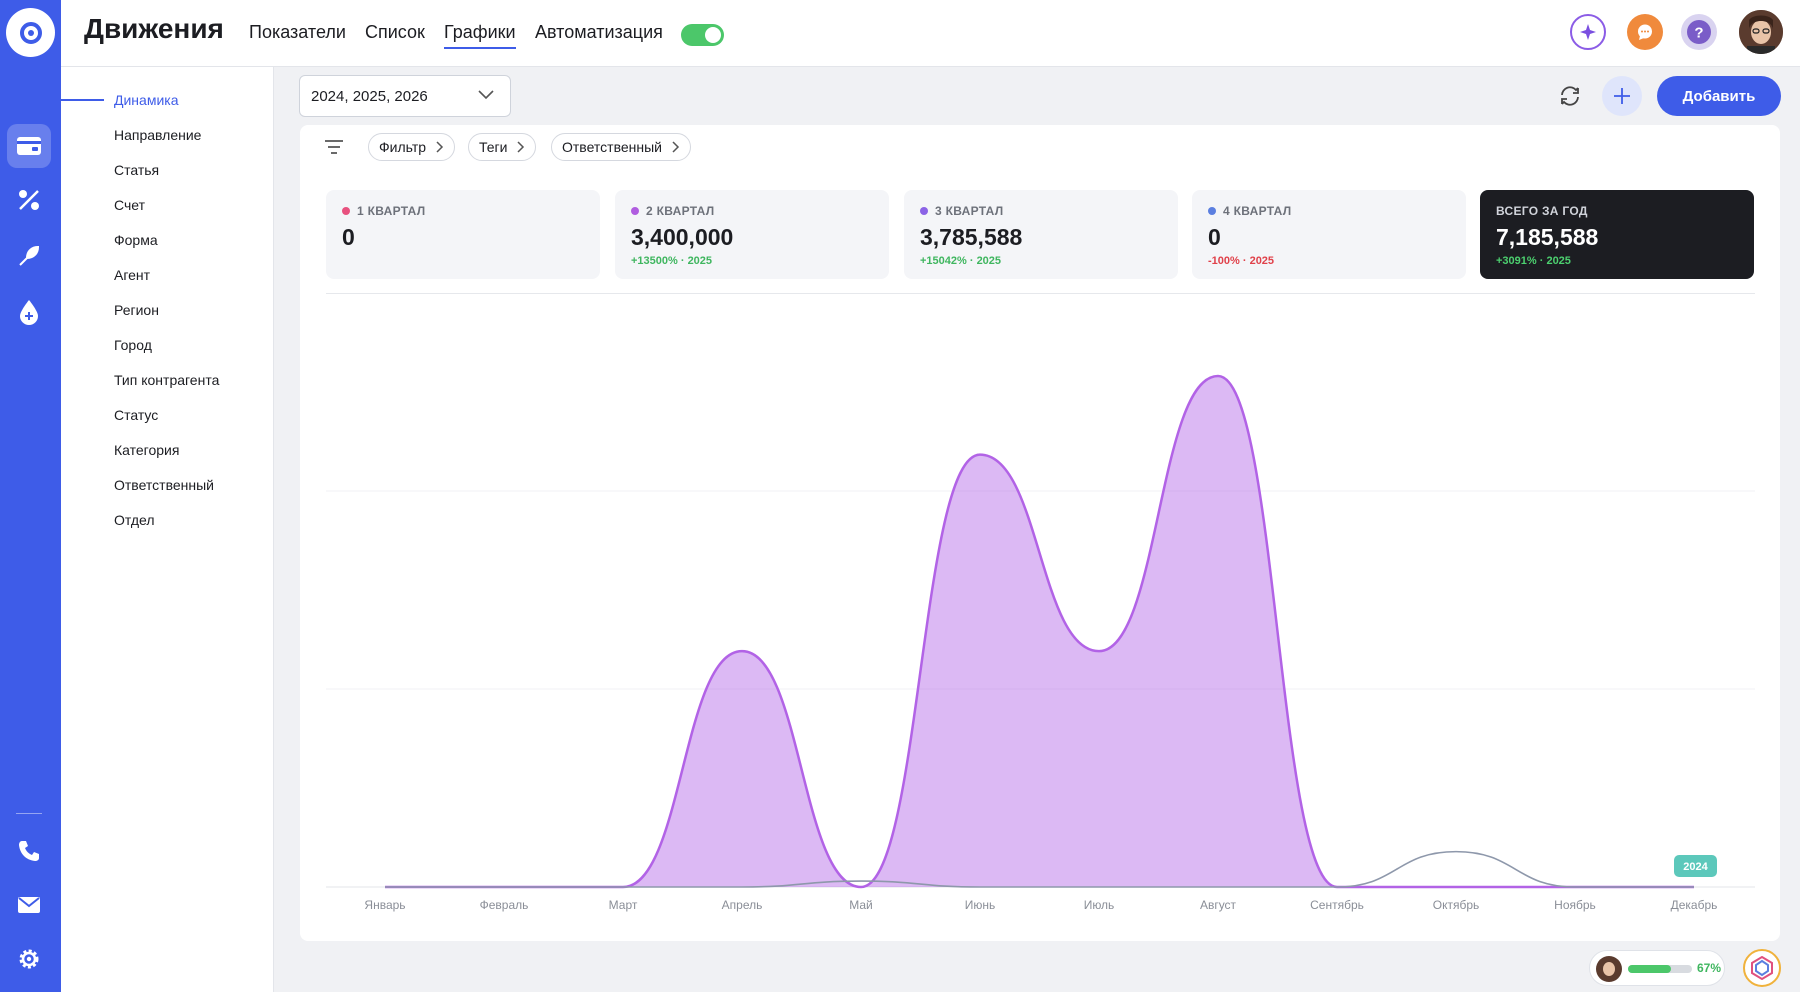 This screenshot has height=992, width=1800. Describe the element at coordinates (29, 256) in the screenshot. I see `quill-icon` at that location.